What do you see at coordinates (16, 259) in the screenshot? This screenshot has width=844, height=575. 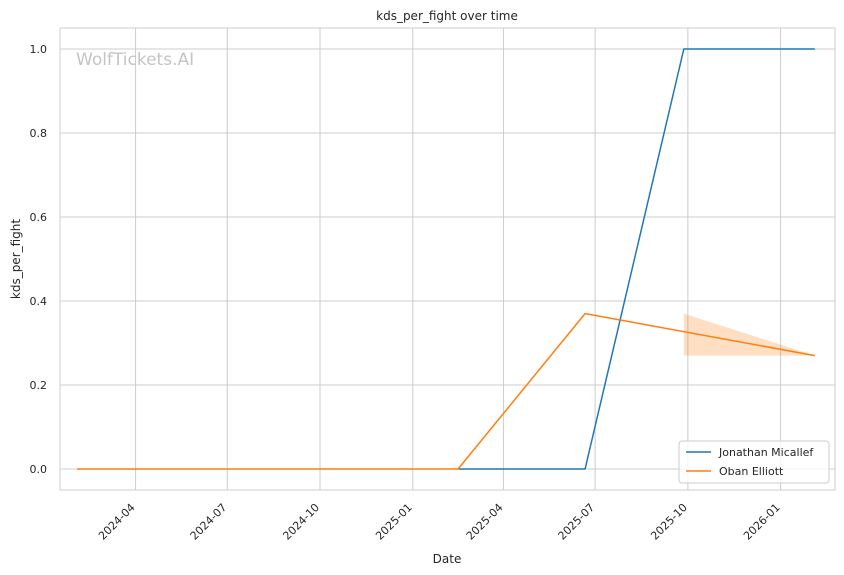 I see `y-axis-label: kds_per_fight` at bounding box center [16, 259].